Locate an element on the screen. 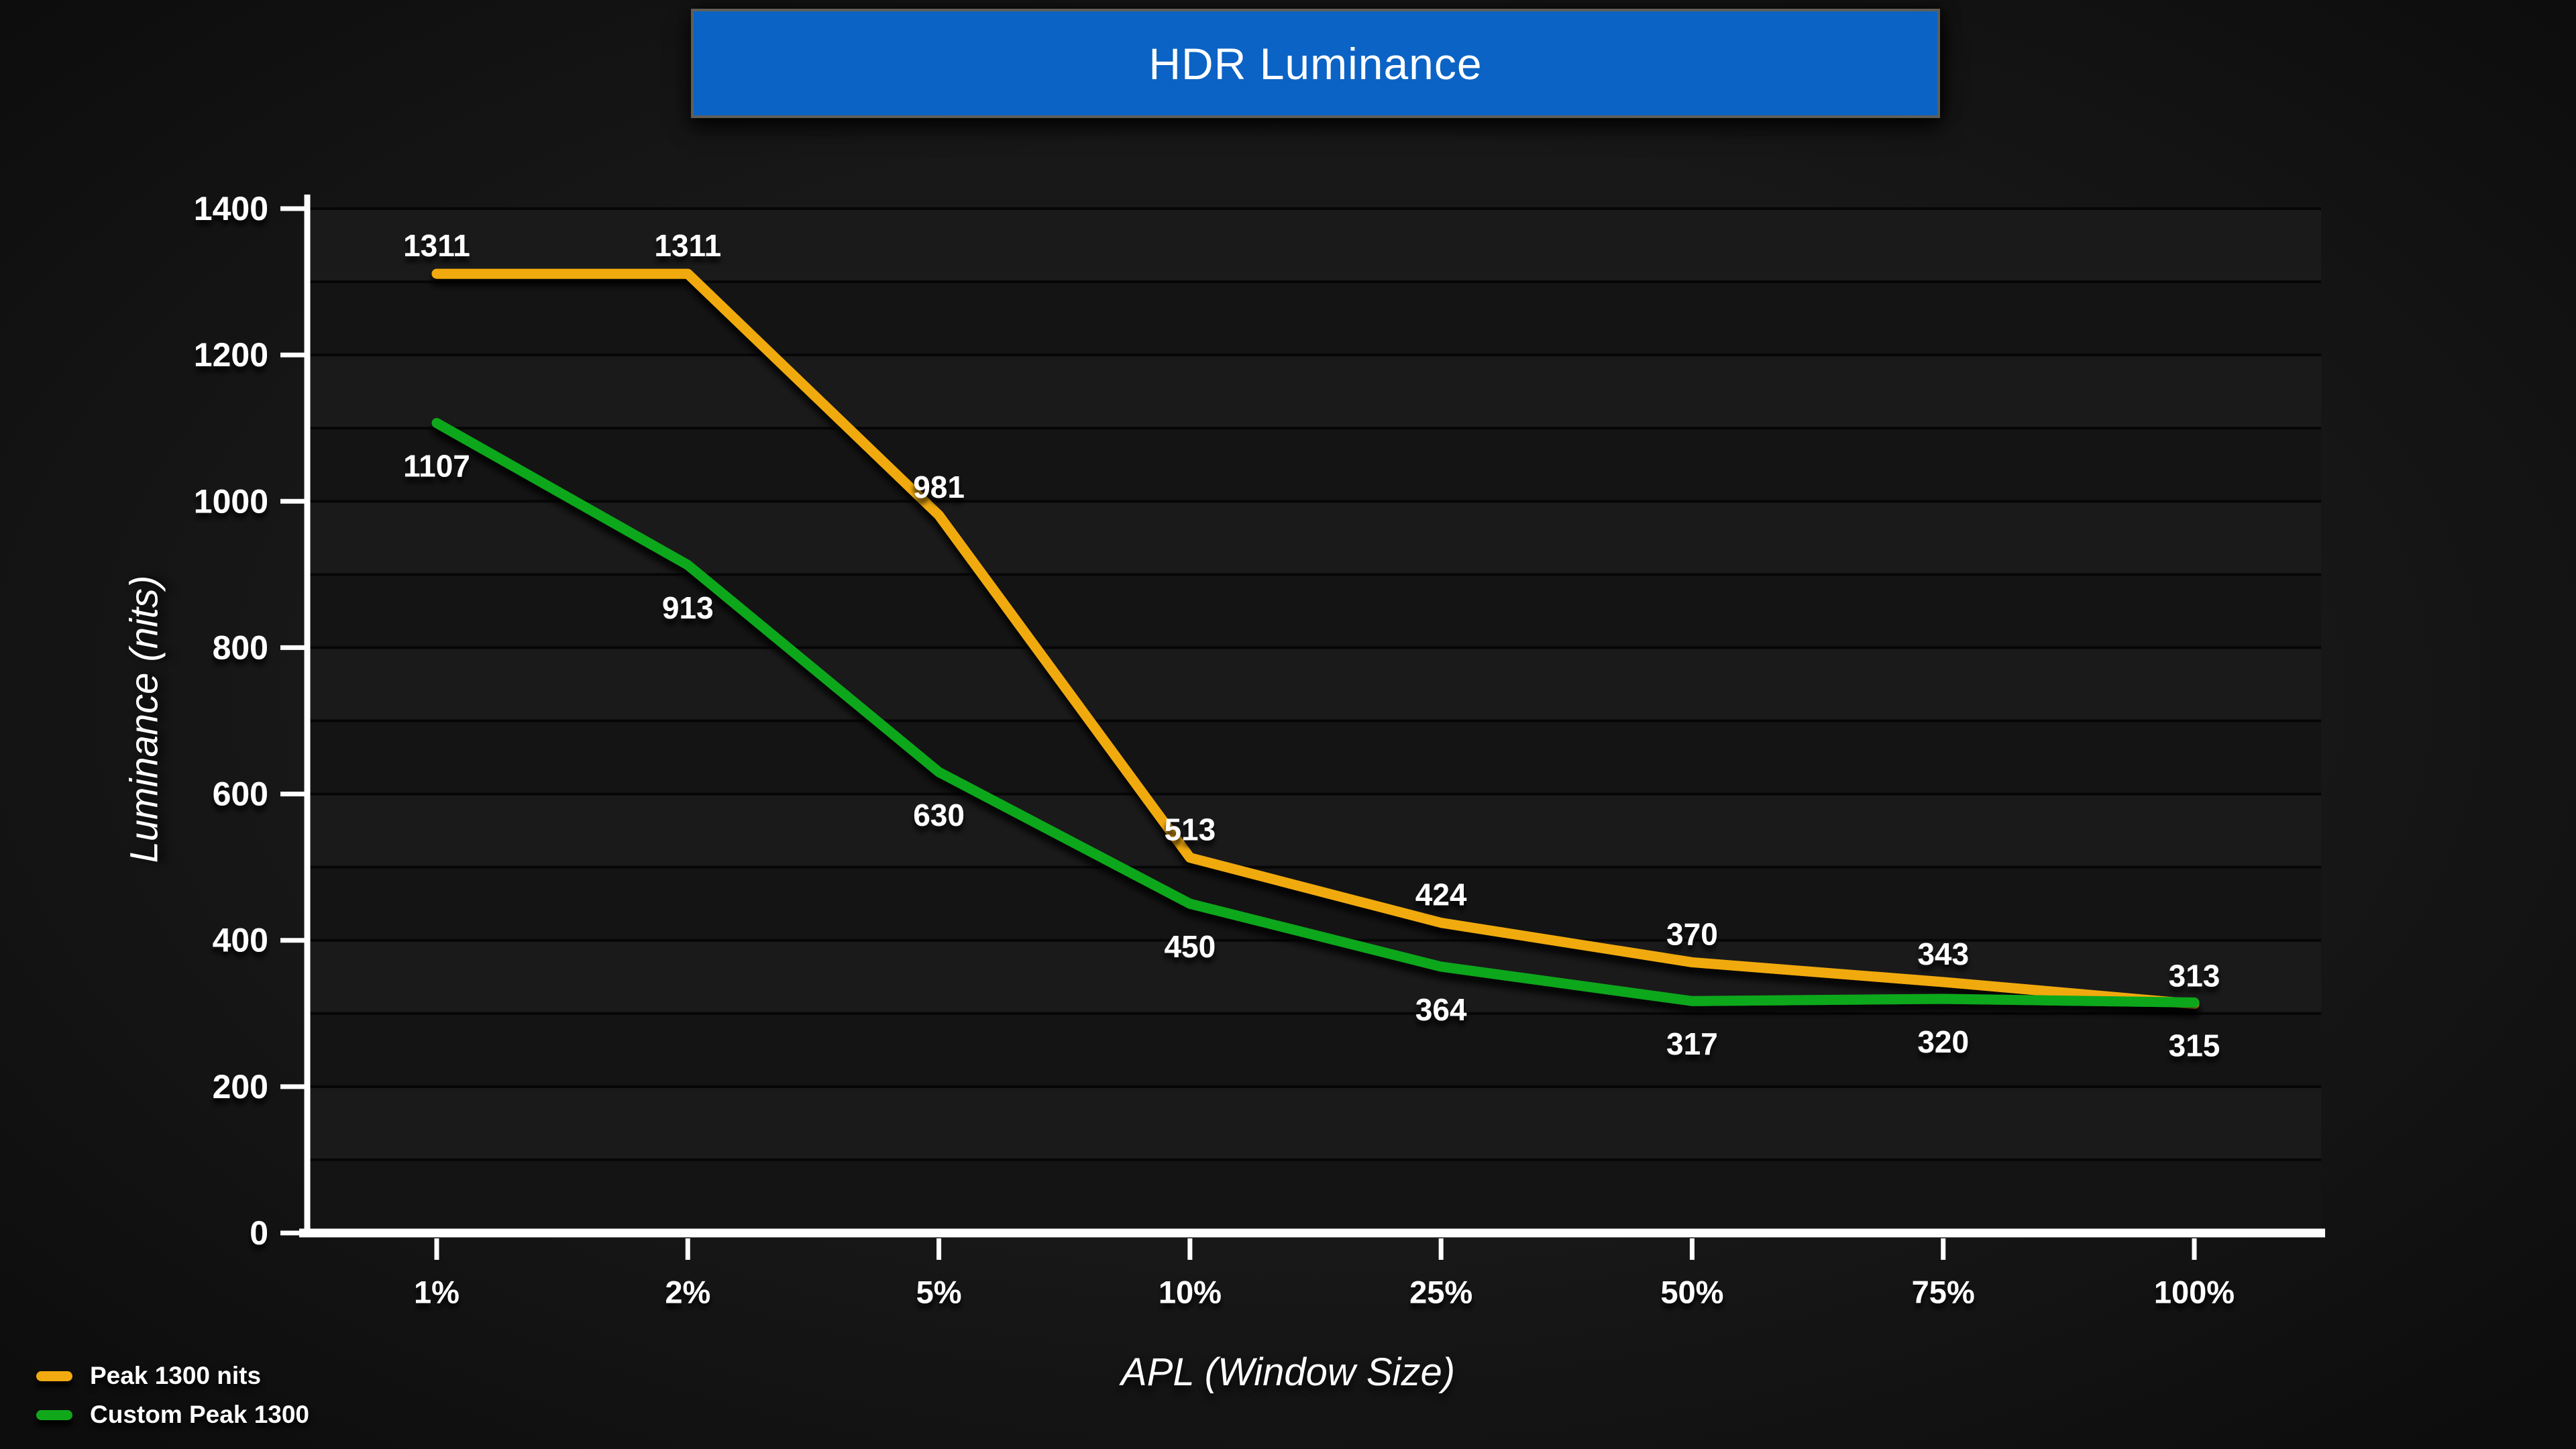  data-label: 370 is located at coordinates (1692, 933).